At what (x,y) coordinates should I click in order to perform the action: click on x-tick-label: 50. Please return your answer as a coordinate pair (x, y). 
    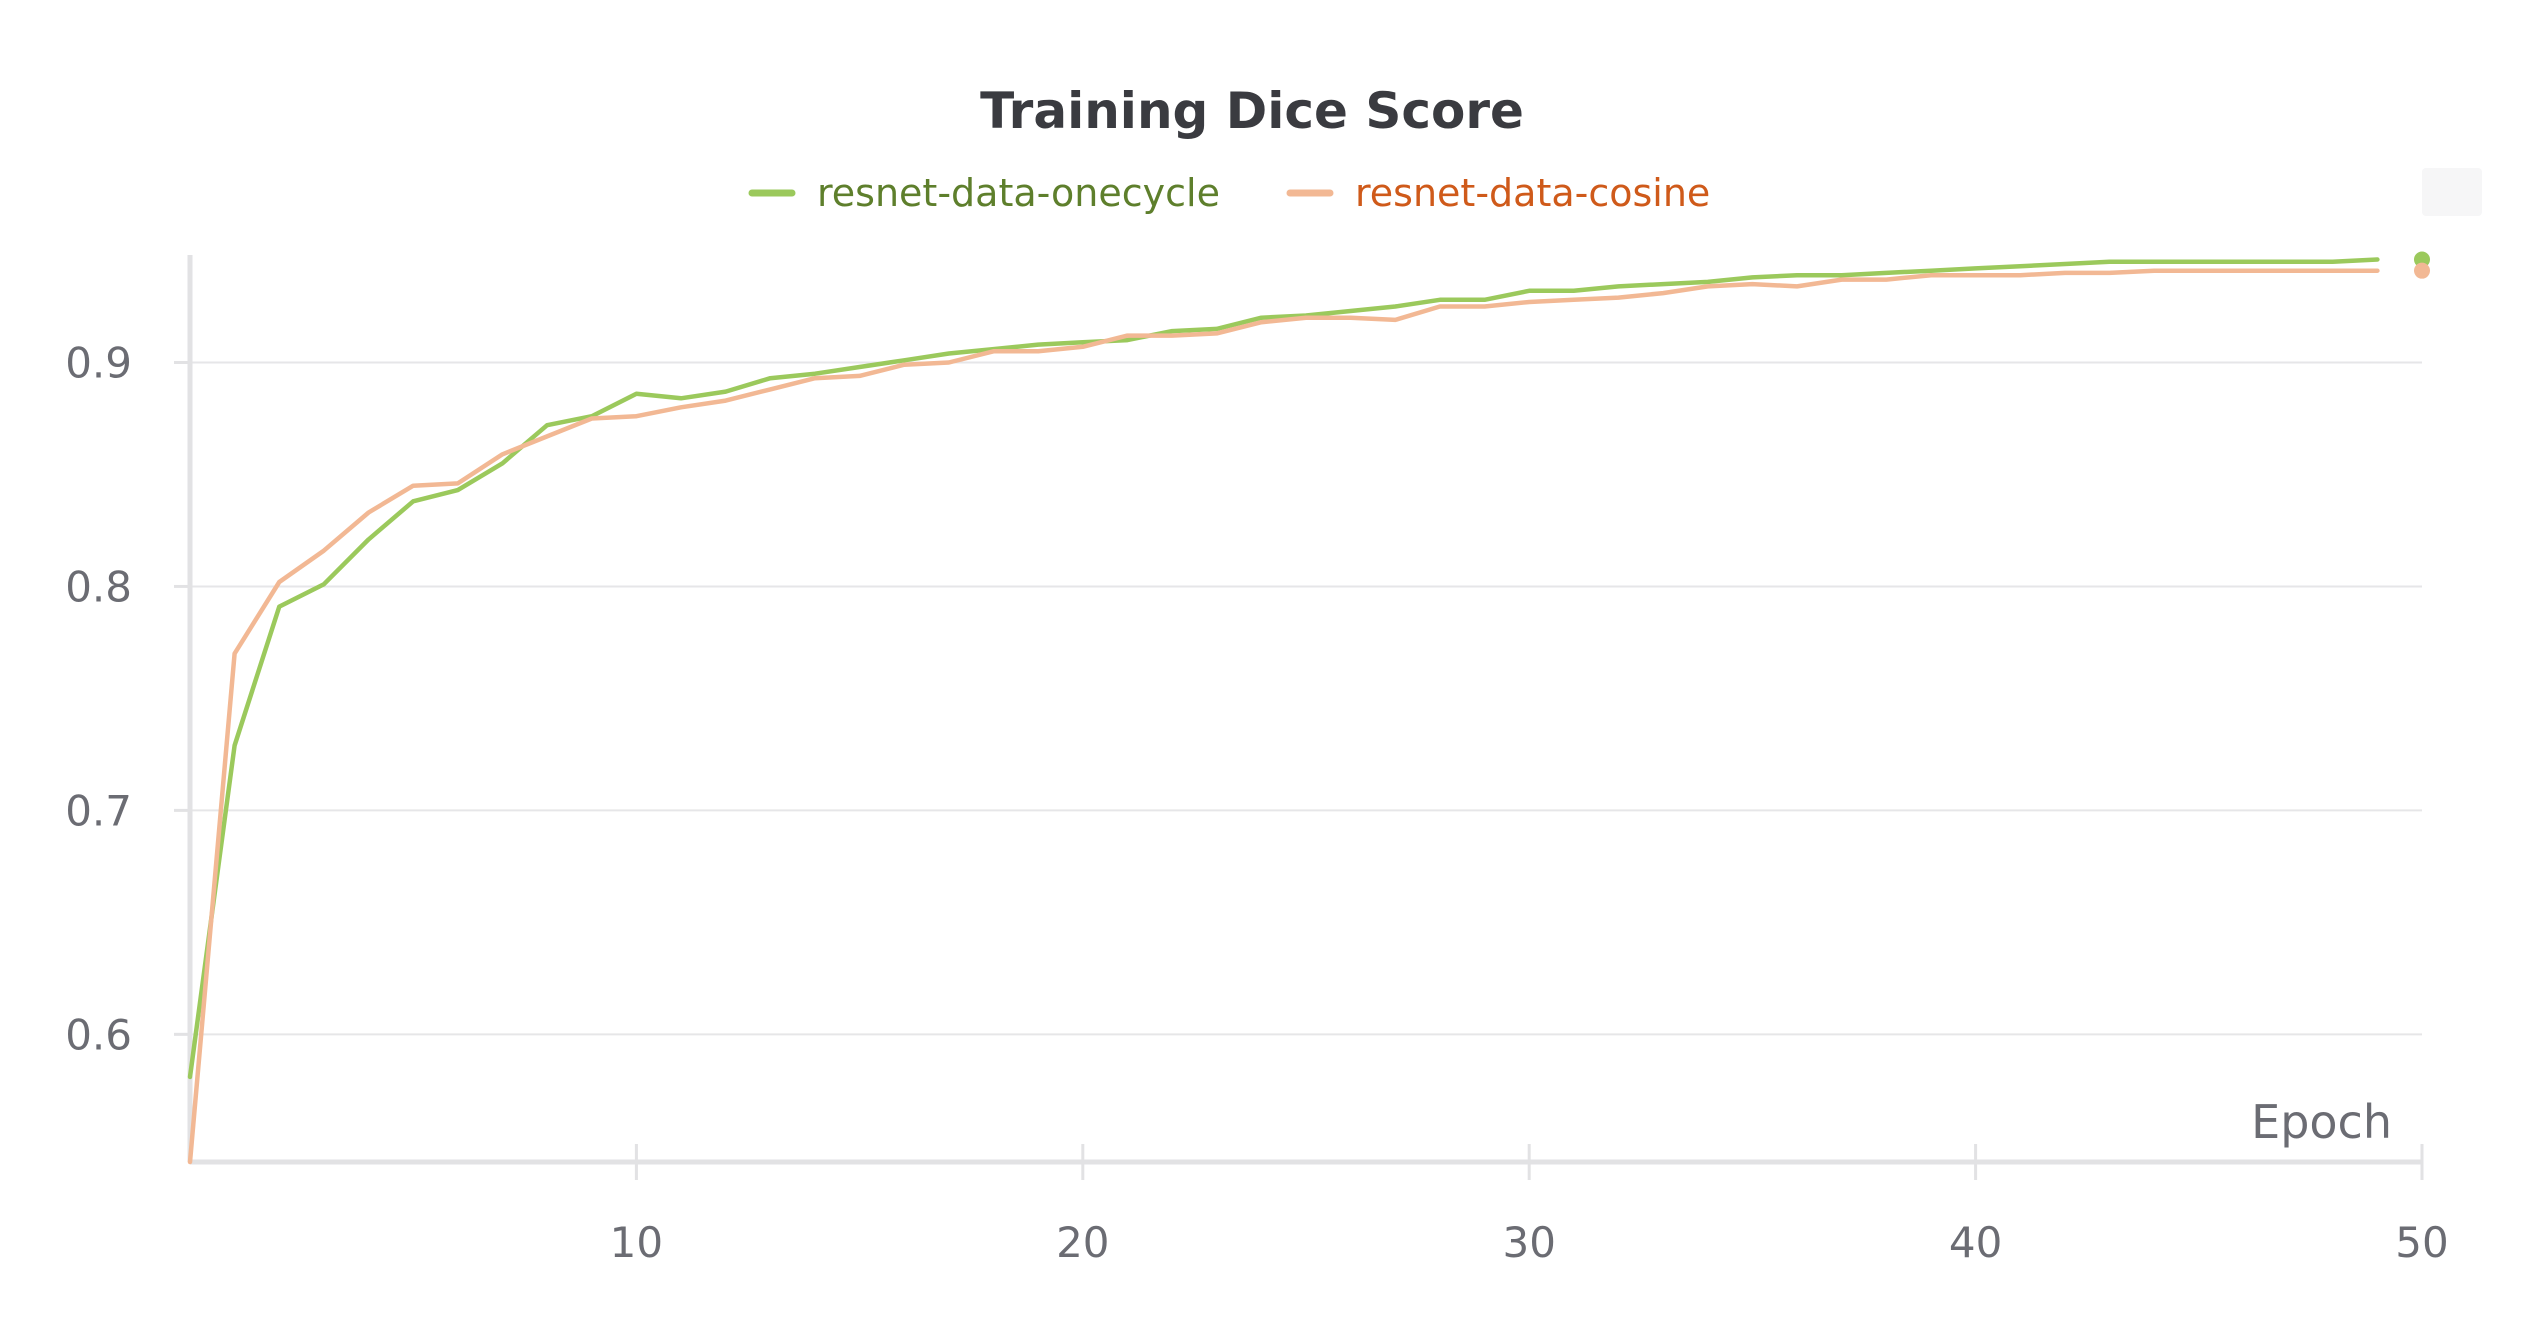
    Looking at the image, I should click on (2421, 1242).